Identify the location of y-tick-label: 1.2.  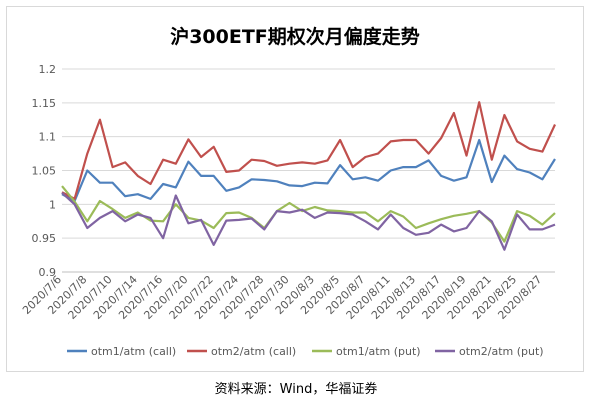
(48, 69).